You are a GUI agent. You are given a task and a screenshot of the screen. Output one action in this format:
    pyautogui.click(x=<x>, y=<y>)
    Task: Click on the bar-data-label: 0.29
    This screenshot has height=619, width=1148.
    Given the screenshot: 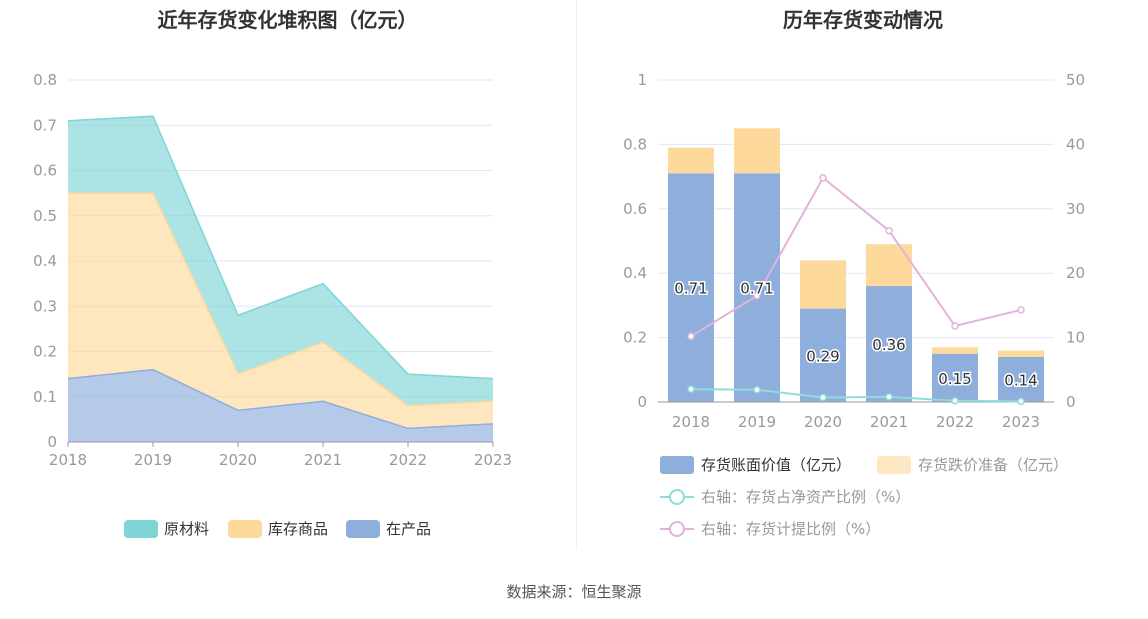 What is the action you would take?
    pyautogui.click(x=822, y=356)
    